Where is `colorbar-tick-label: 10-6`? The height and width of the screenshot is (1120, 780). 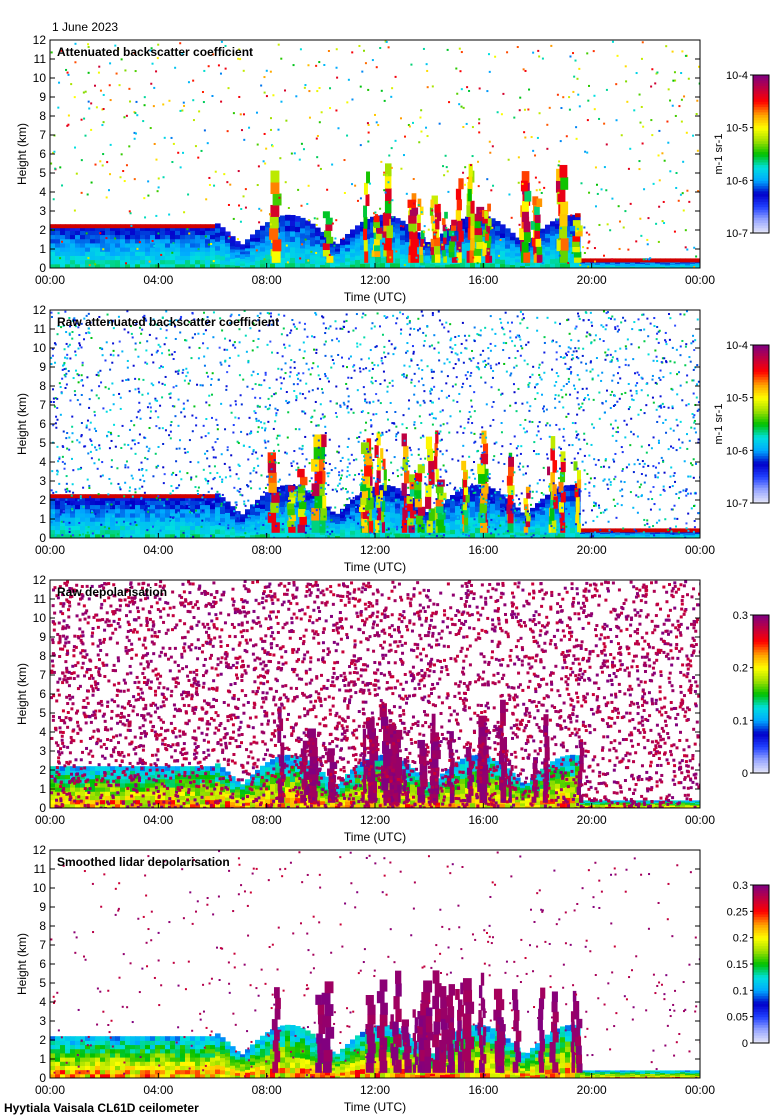
colorbar-tick-label: 10-6 is located at coordinates (737, 181).